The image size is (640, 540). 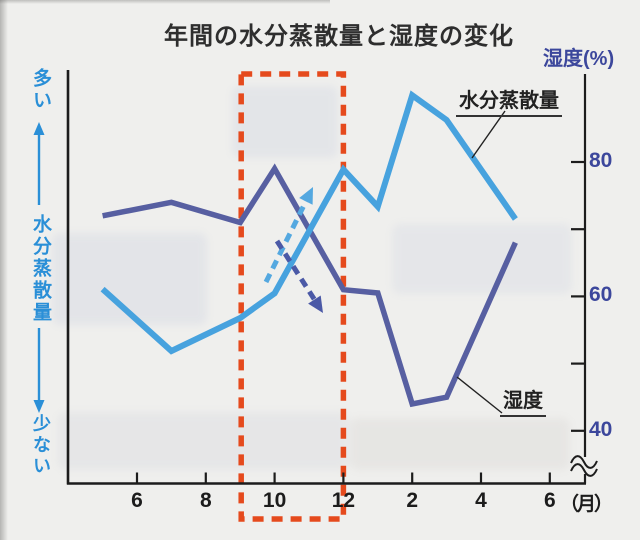 I want to click on highlight-box-oct-dec, so click(x=292, y=296).